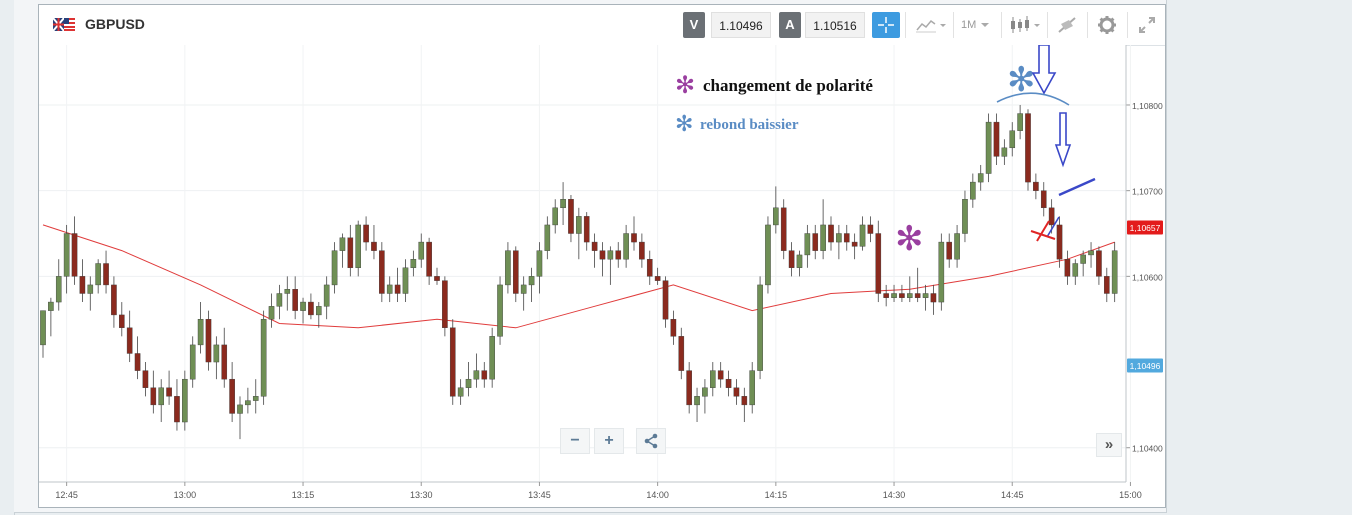  I want to click on scroll-latest-button: », so click(1109, 445).